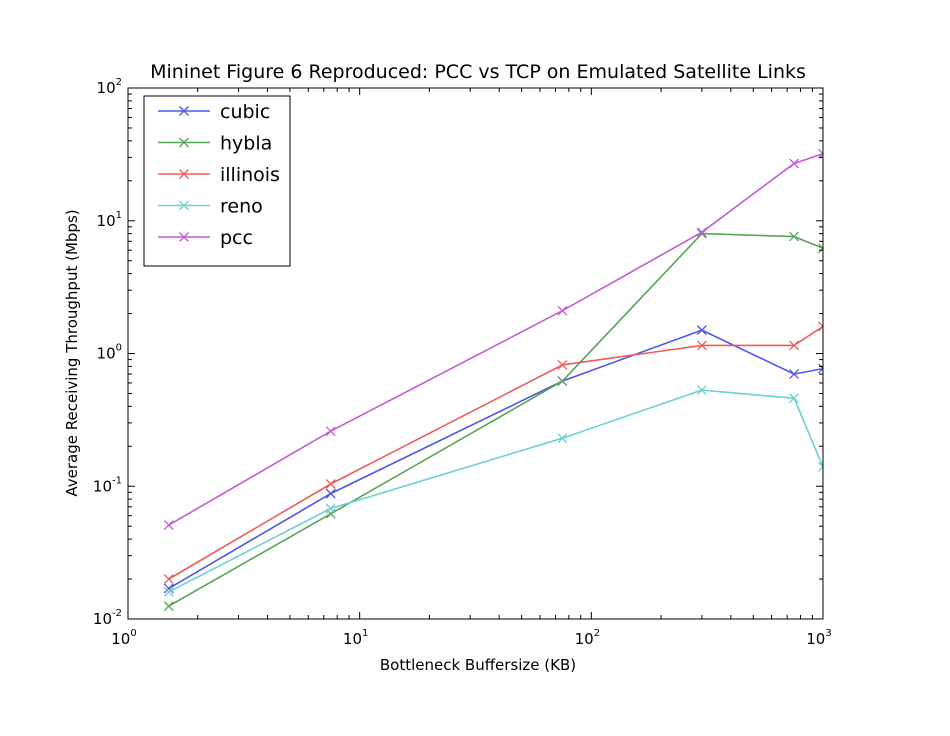  I want to click on y-tick-label: 10⁻², so click(107, 618).